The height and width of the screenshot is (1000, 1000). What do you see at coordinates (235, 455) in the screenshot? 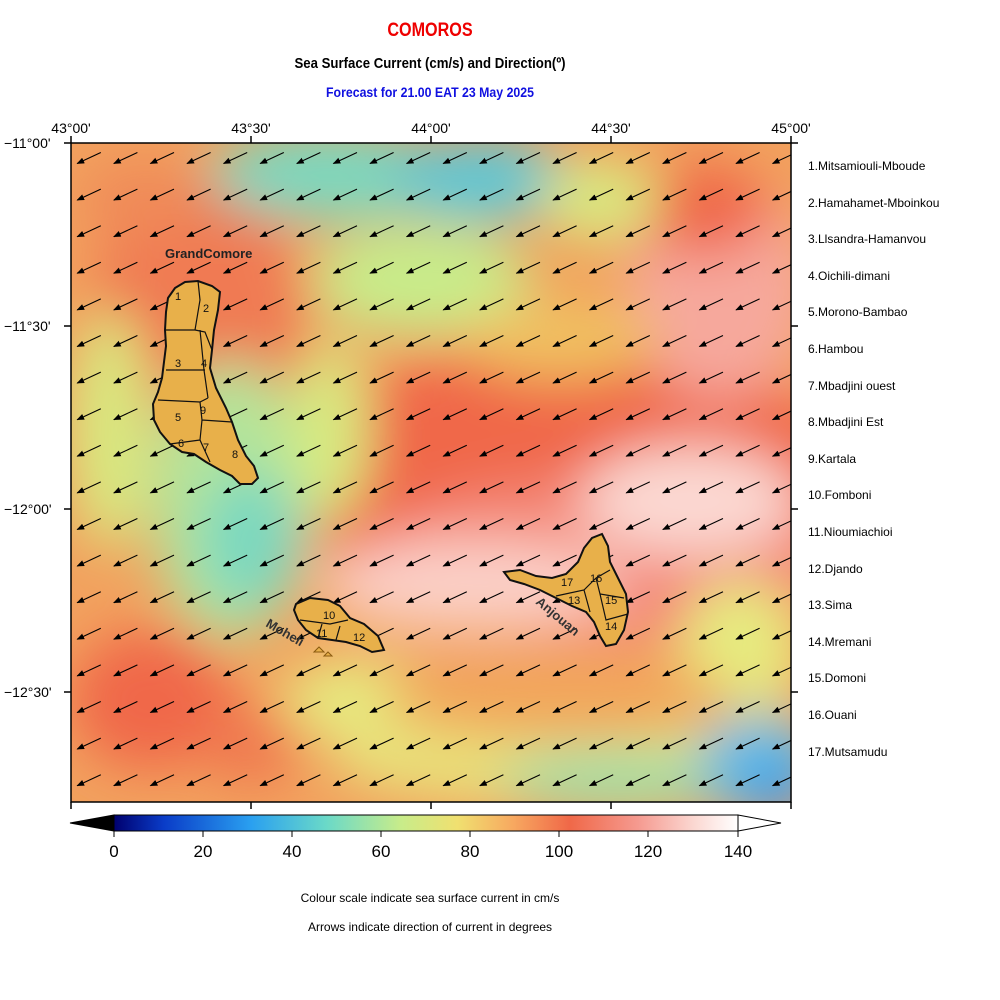
I see `region-number-8: 8` at bounding box center [235, 455].